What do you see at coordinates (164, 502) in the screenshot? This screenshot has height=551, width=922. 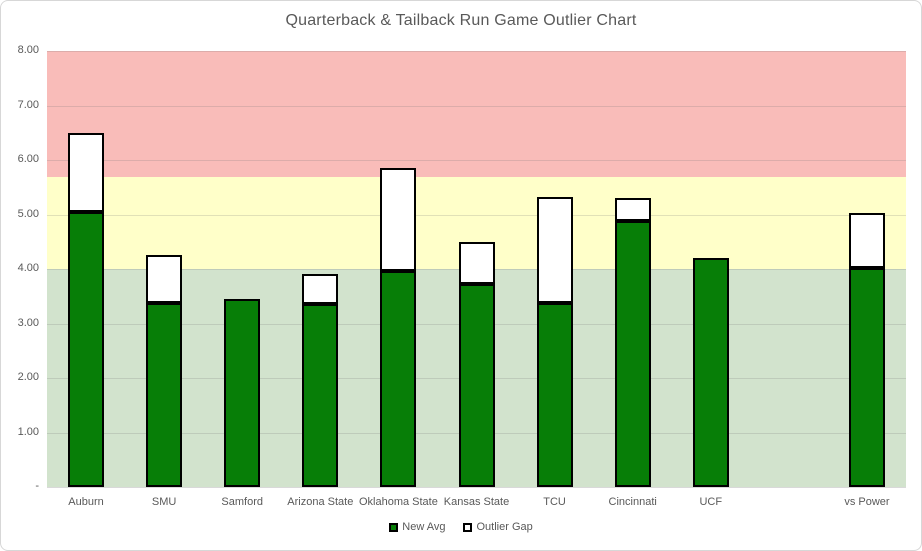 I see `x-axis-label: SMU` at bounding box center [164, 502].